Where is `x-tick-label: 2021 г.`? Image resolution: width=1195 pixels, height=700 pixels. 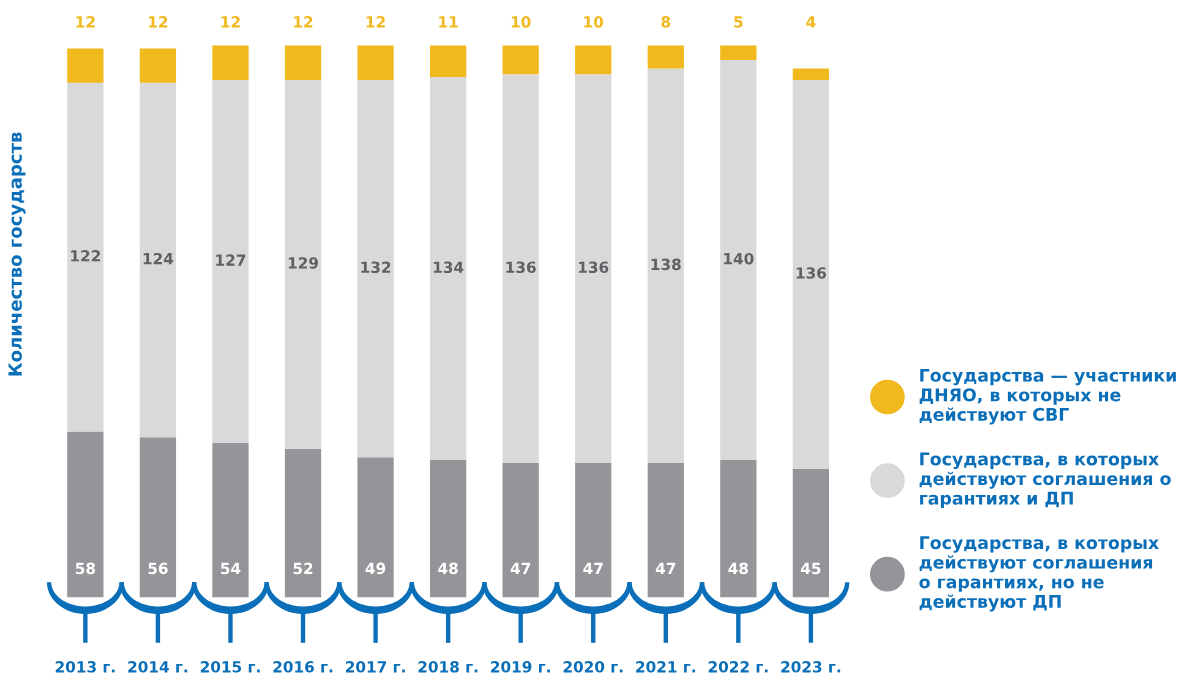
x-tick-label: 2021 г. is located at coordinates (666, 667).